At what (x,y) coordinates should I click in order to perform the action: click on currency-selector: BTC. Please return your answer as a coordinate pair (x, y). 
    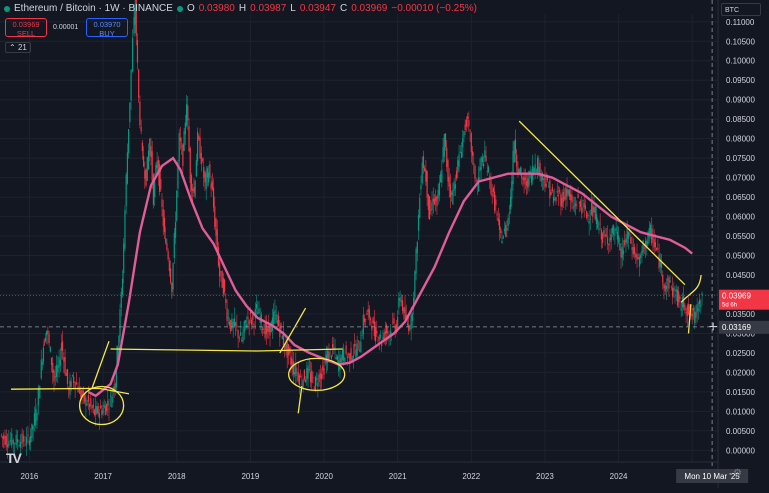
    Looking at the image, I should click on (741, 9).